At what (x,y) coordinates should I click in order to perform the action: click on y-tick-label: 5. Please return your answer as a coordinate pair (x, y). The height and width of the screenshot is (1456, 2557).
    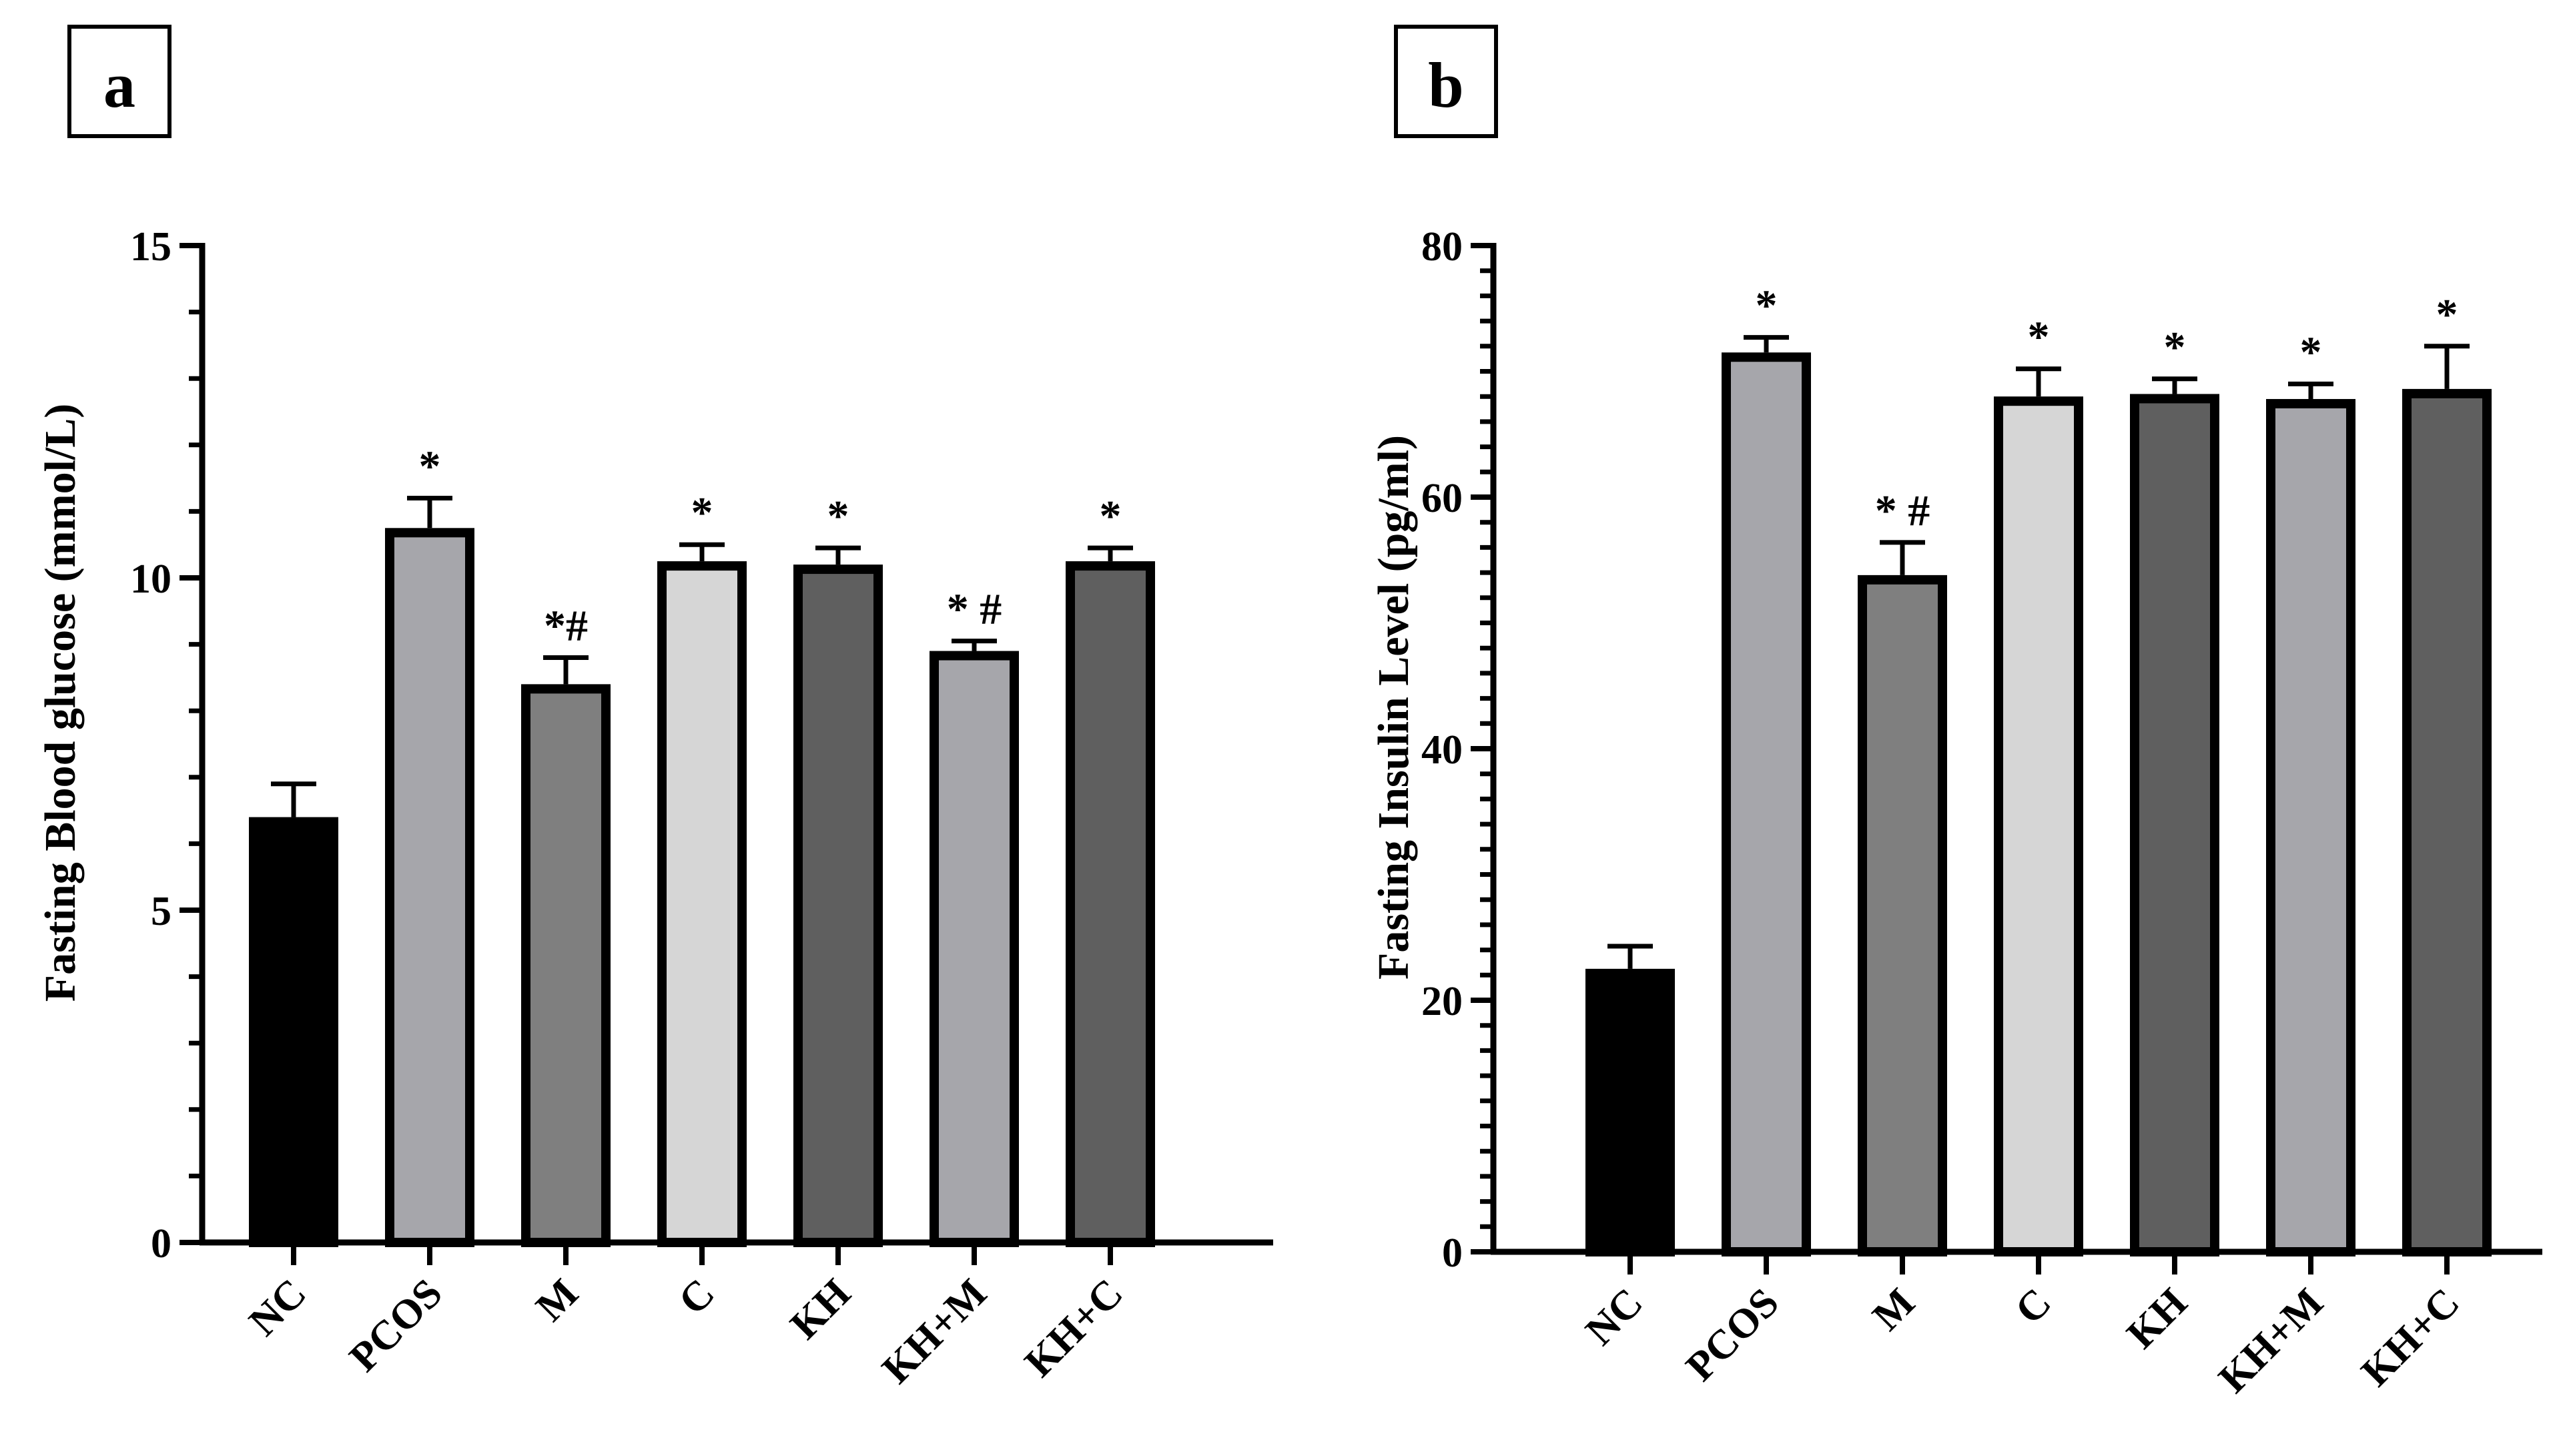
    Looking at the image, I should click on (161, 911).